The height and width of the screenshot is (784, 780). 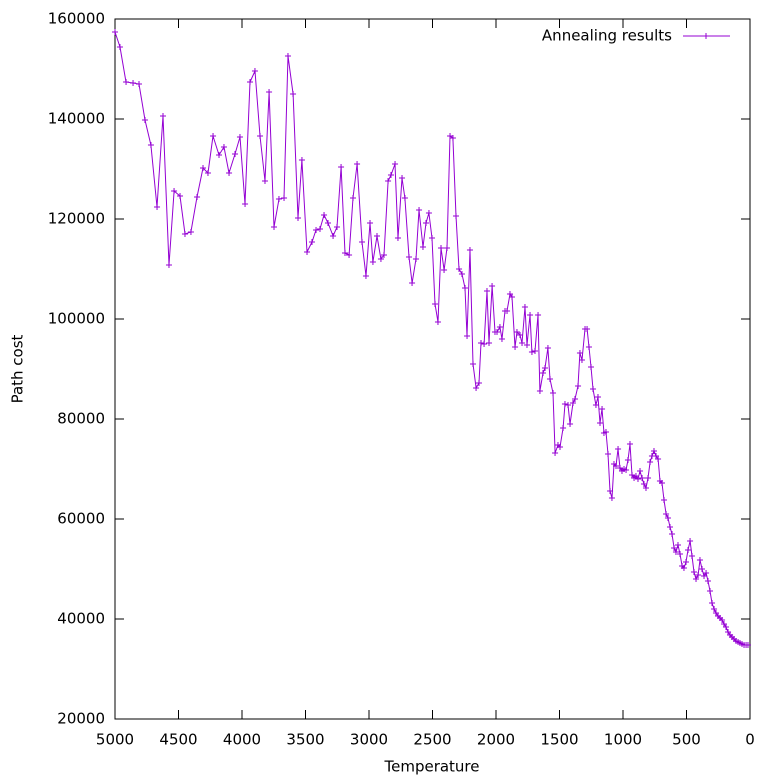 I want to click on y-tick-label: 100000, so click(x=76, y=319).